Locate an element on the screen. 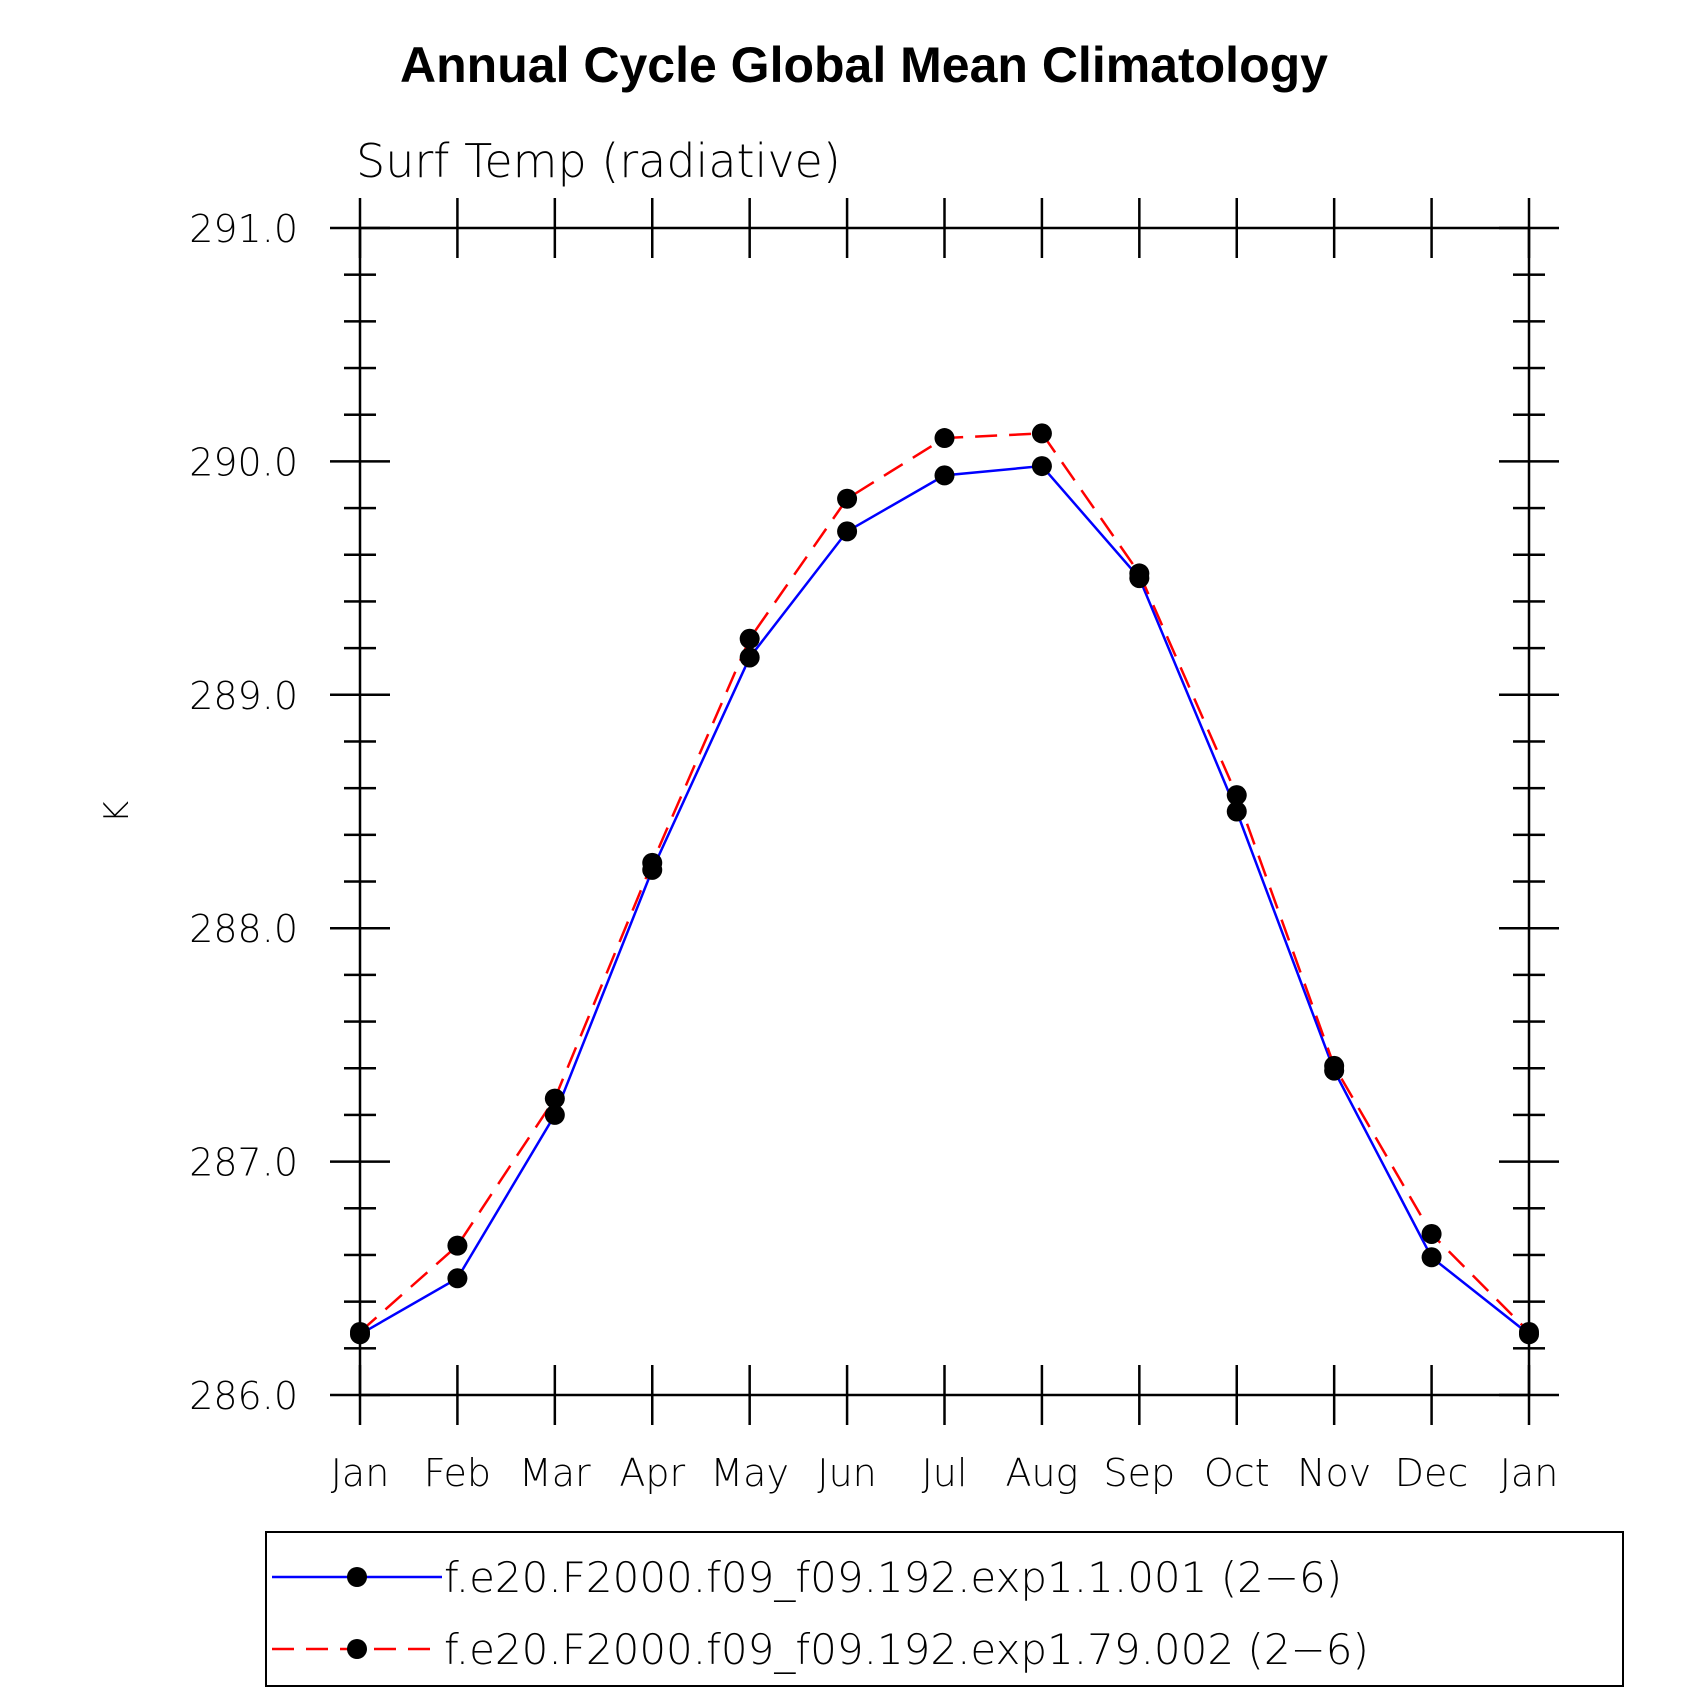 The height and width of the screenshot is (1702, 1702). chart-title: Annual Cycle Global Mean Climatology is located at coordinates (864, 65).